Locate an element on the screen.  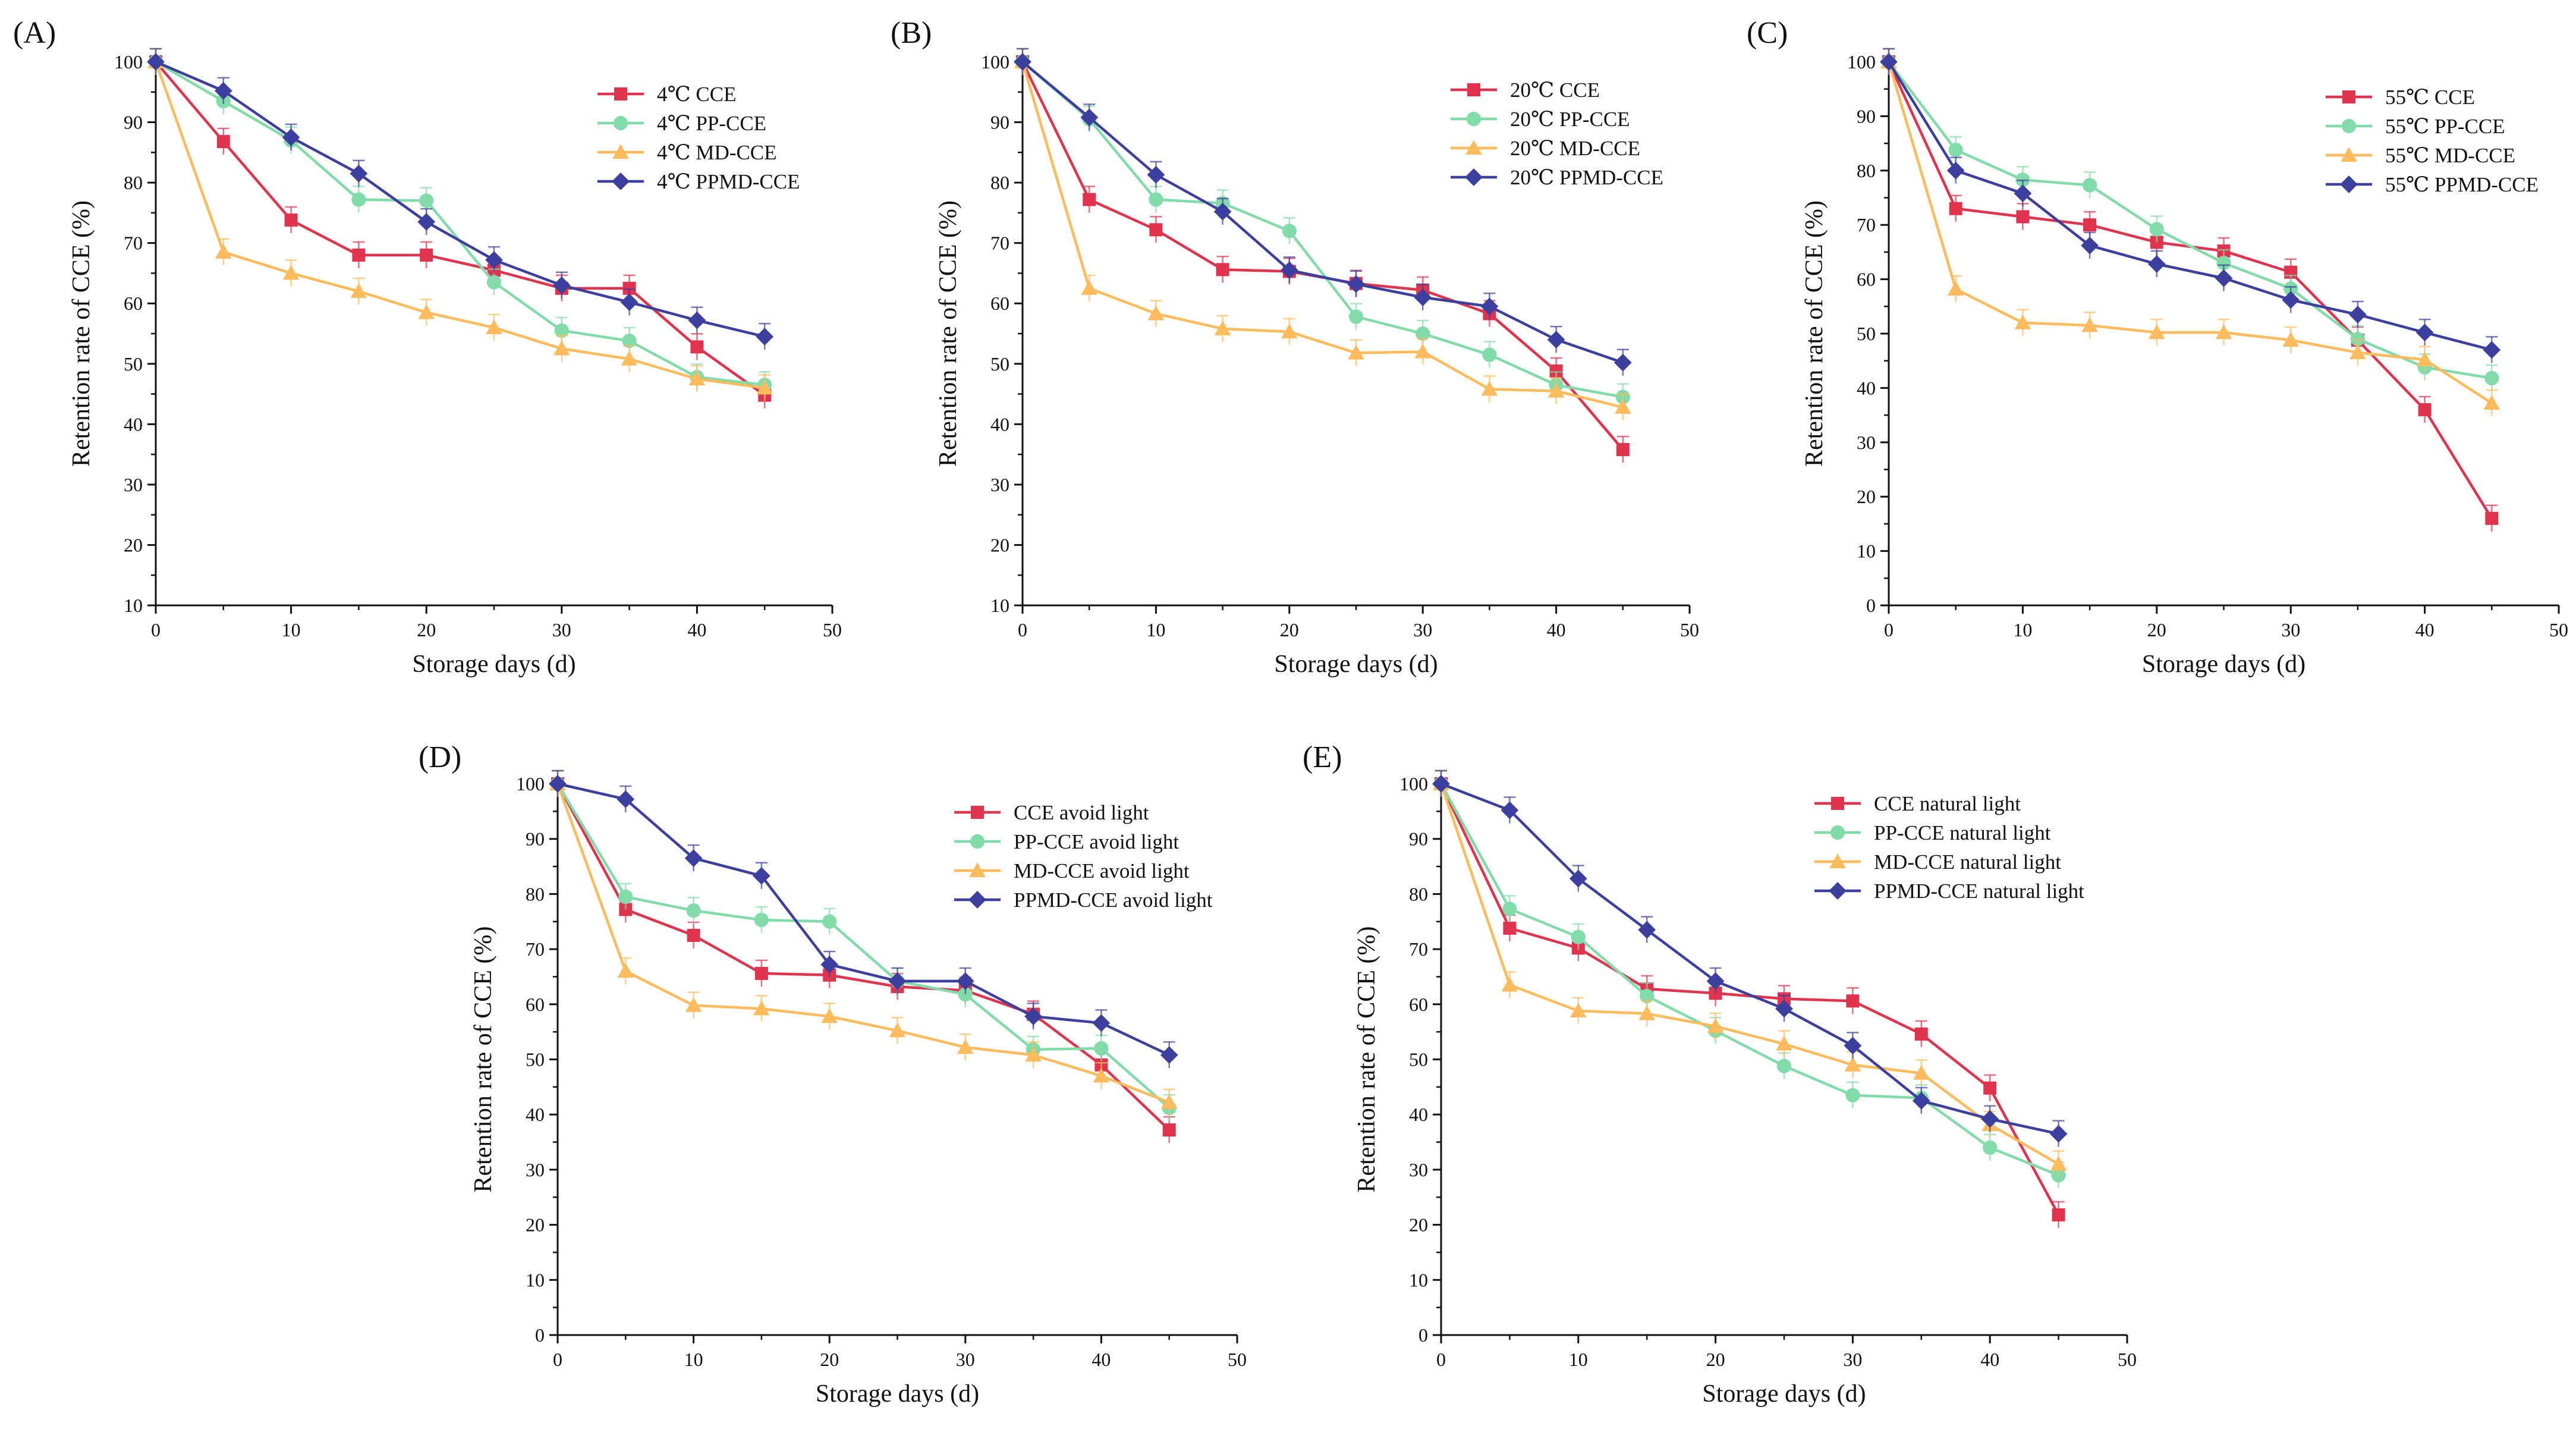
panel-c-y-tick-label: 70 is located at coordinates (1866, 225).